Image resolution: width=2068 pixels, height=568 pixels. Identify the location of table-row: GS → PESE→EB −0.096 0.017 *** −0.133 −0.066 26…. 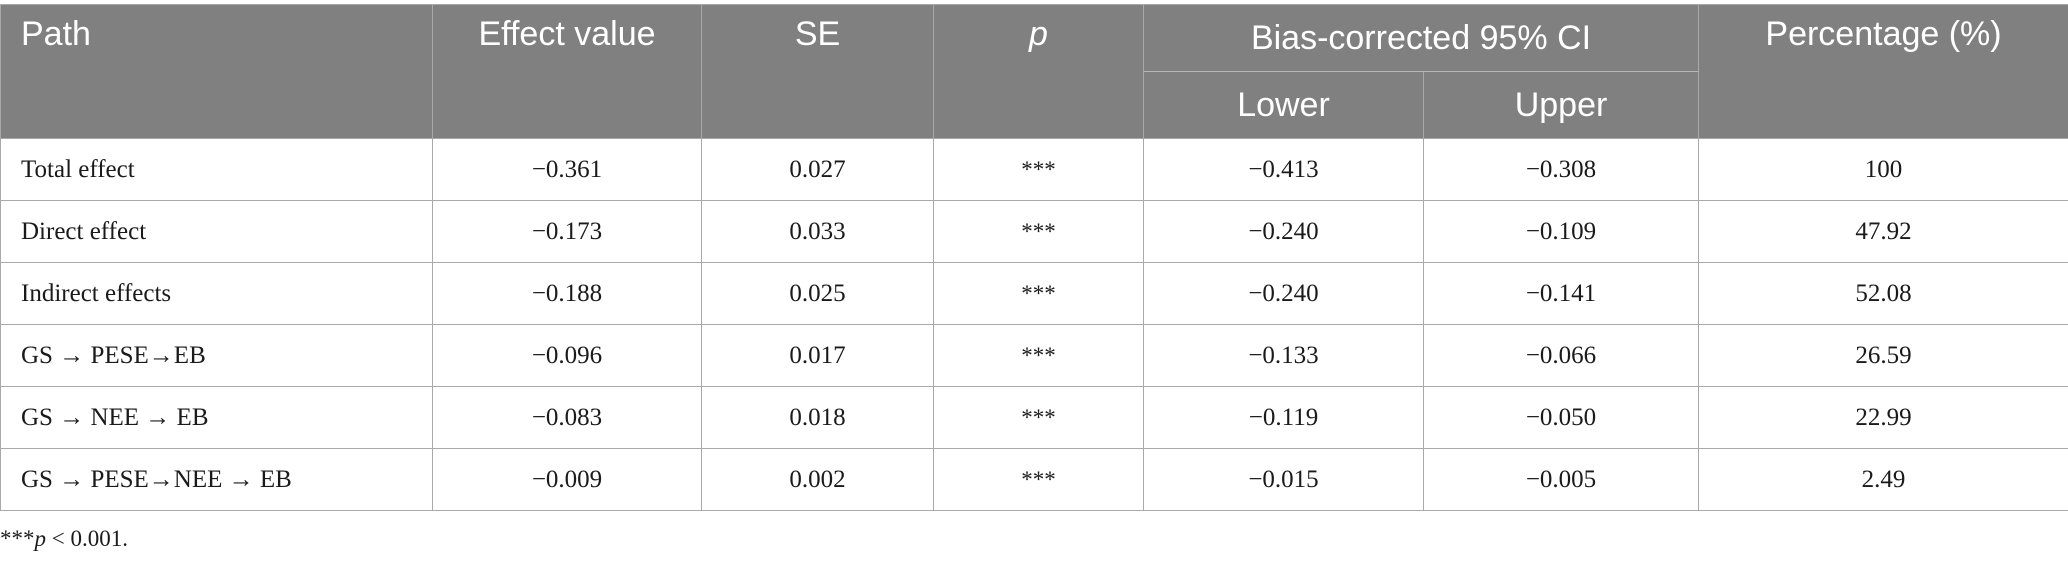
(1034, 355).